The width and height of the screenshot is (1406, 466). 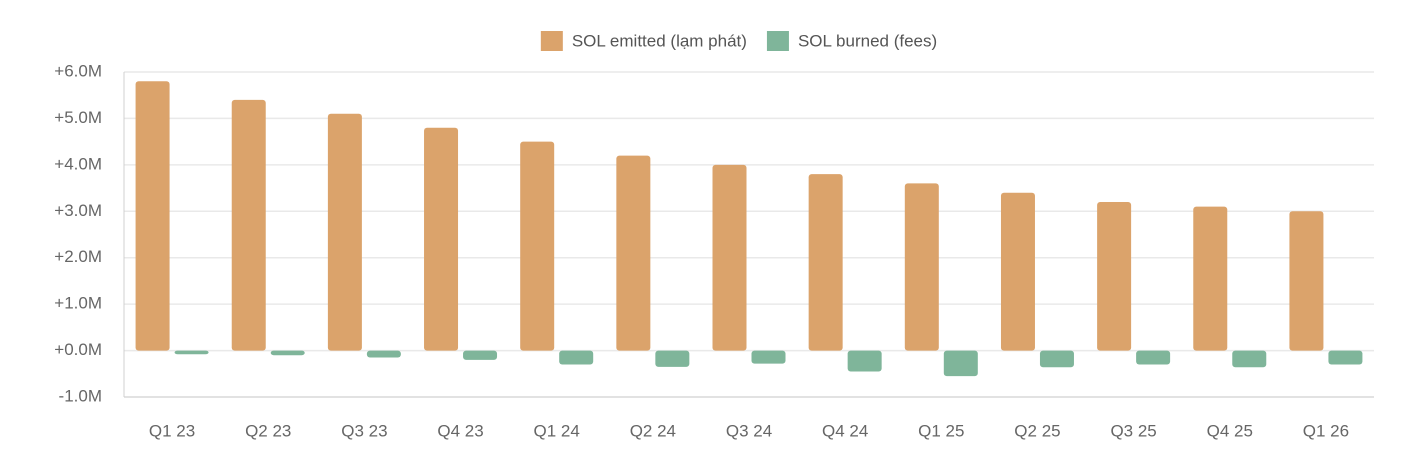 I want to click on x-tick-label: Q3 24, so click(x=749, y=430).